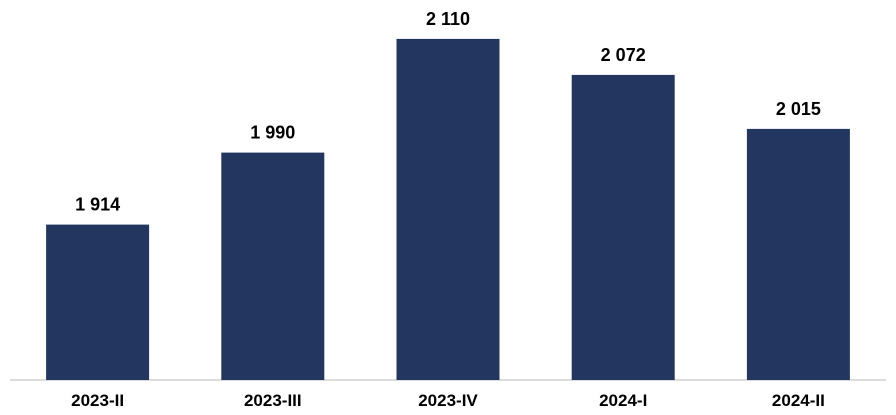 Image resolution: width=896 pixels, height=415 pixels. Describe the element at coordinates (798, 109) in the screenshot. I see `value-label-2024-II: 2 015` at that location.